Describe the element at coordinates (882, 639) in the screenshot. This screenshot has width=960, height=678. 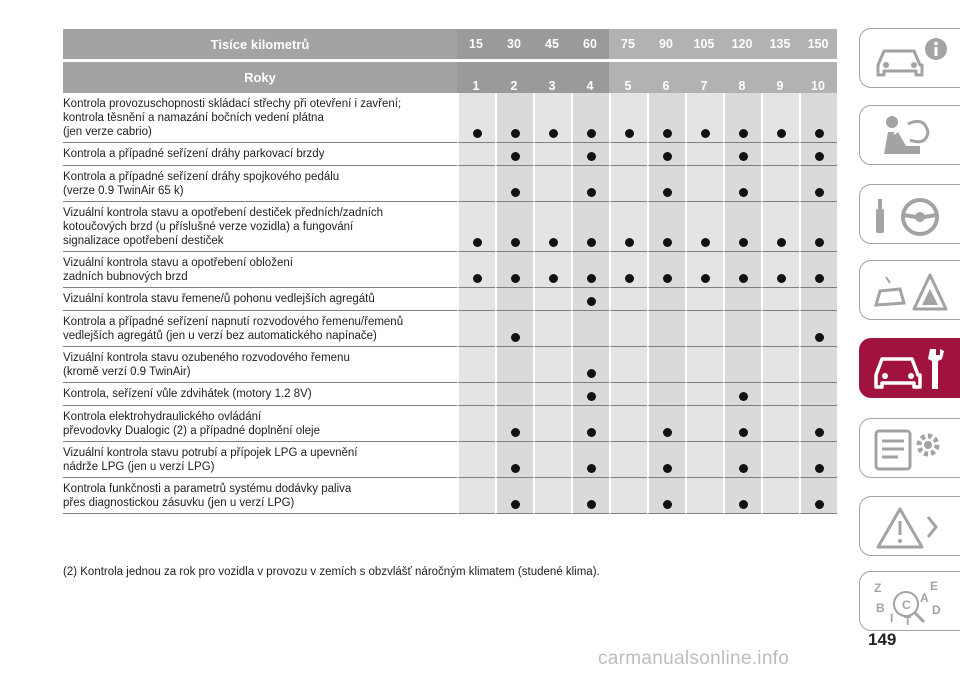
I see `page-number: 149` at that location.